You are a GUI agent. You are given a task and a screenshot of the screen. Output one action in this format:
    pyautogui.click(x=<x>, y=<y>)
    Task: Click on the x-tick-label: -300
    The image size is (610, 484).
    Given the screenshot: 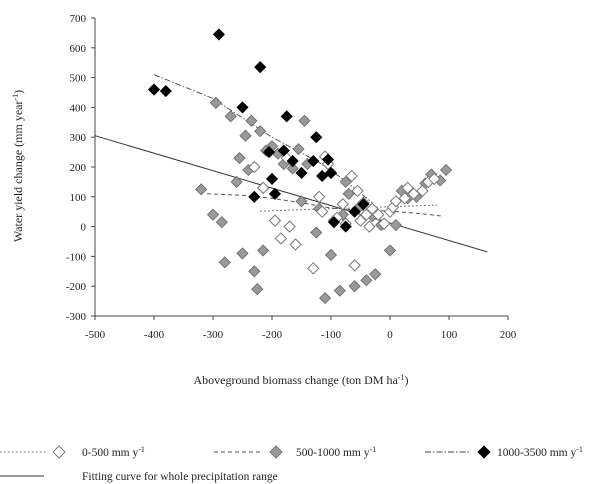 What is the action you would take?
    pyautogui.click(x=213, y=335)
    